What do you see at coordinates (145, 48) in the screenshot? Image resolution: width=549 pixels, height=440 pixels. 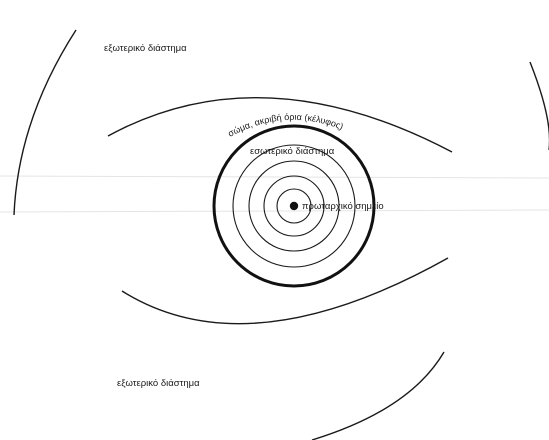 I see `outer-space-label-top: εξωτερικό διάστημα` at bounding box center [145, 48].